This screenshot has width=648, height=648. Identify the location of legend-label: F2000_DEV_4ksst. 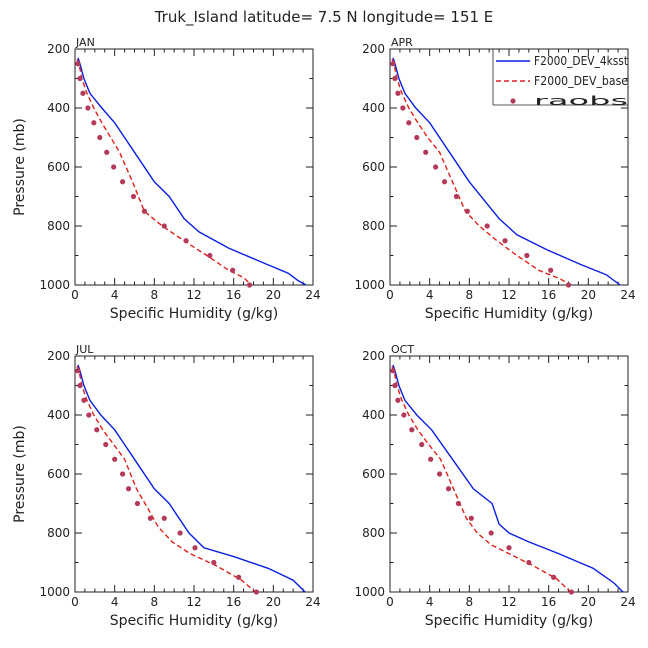
(581, 61).